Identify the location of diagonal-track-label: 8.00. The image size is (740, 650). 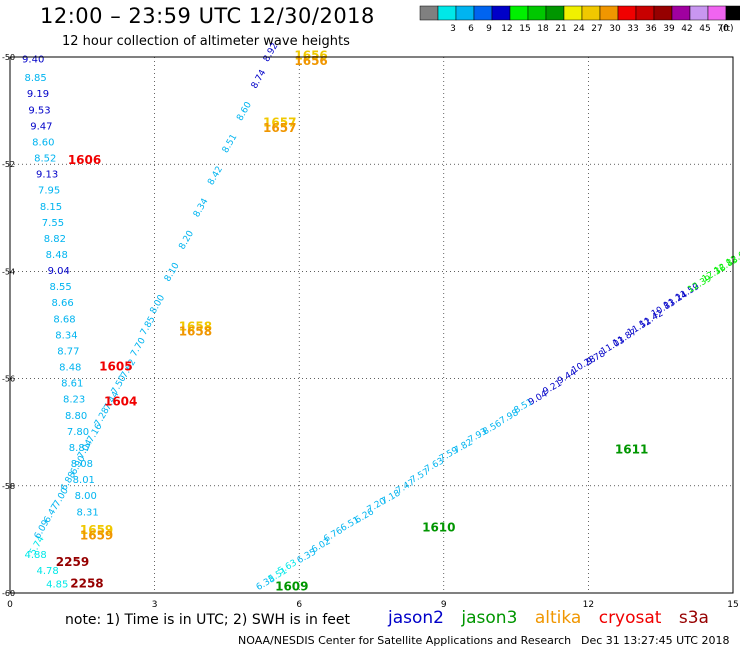
(158, 304).